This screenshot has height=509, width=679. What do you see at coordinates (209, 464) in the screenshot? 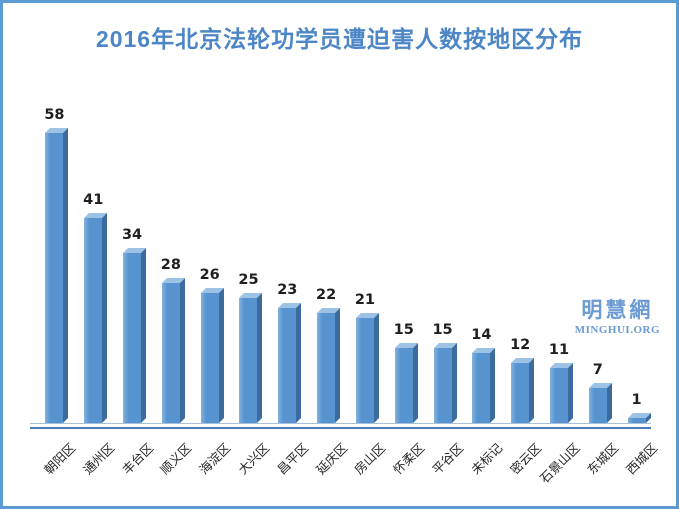
I see `category-column: 海淀区` at bounding box center [209, 464].